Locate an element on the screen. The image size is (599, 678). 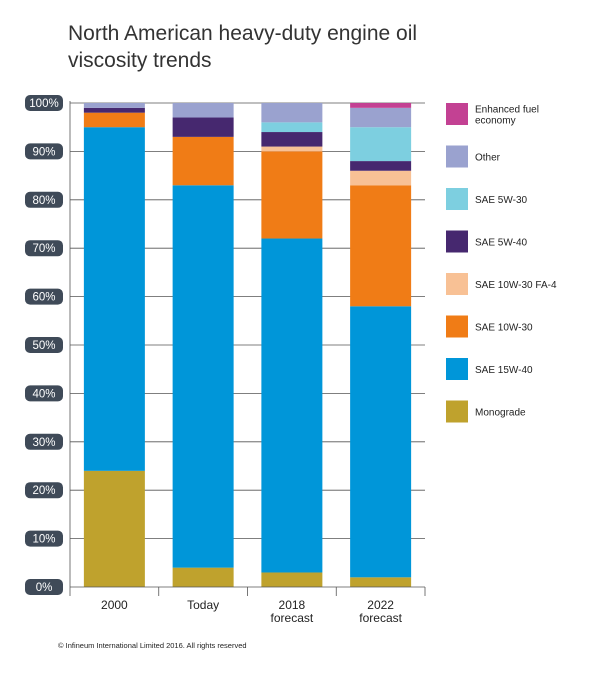
legend-label: economy is located at coordinates (495, 121).